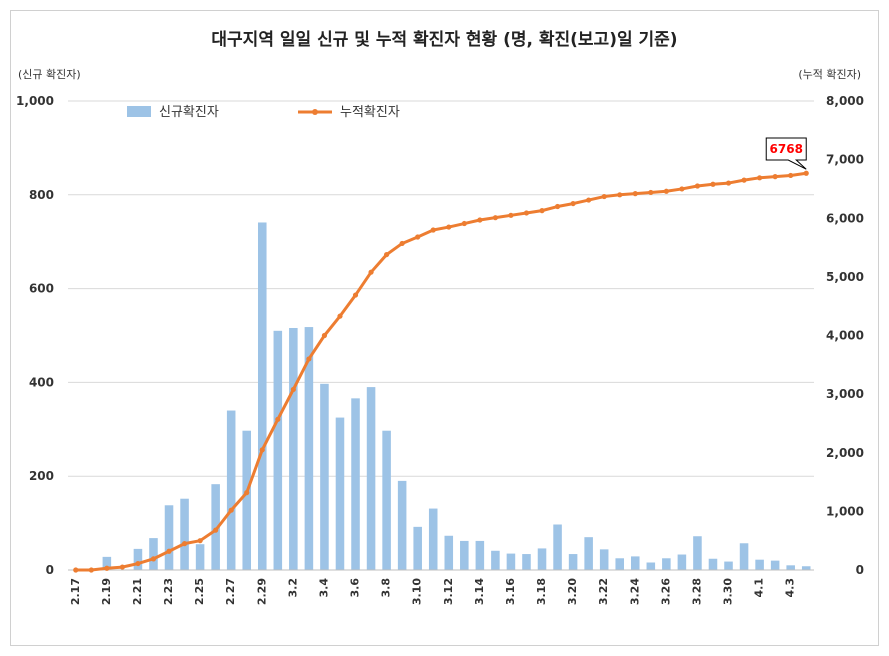 Image resolution: width=889 pixels, height=656 pixels. I want to click on chart-title: 대구지역 일일 신규 및 누적 확진자 현황 (명, 확진(보고)일 기준), so click(444, 40).